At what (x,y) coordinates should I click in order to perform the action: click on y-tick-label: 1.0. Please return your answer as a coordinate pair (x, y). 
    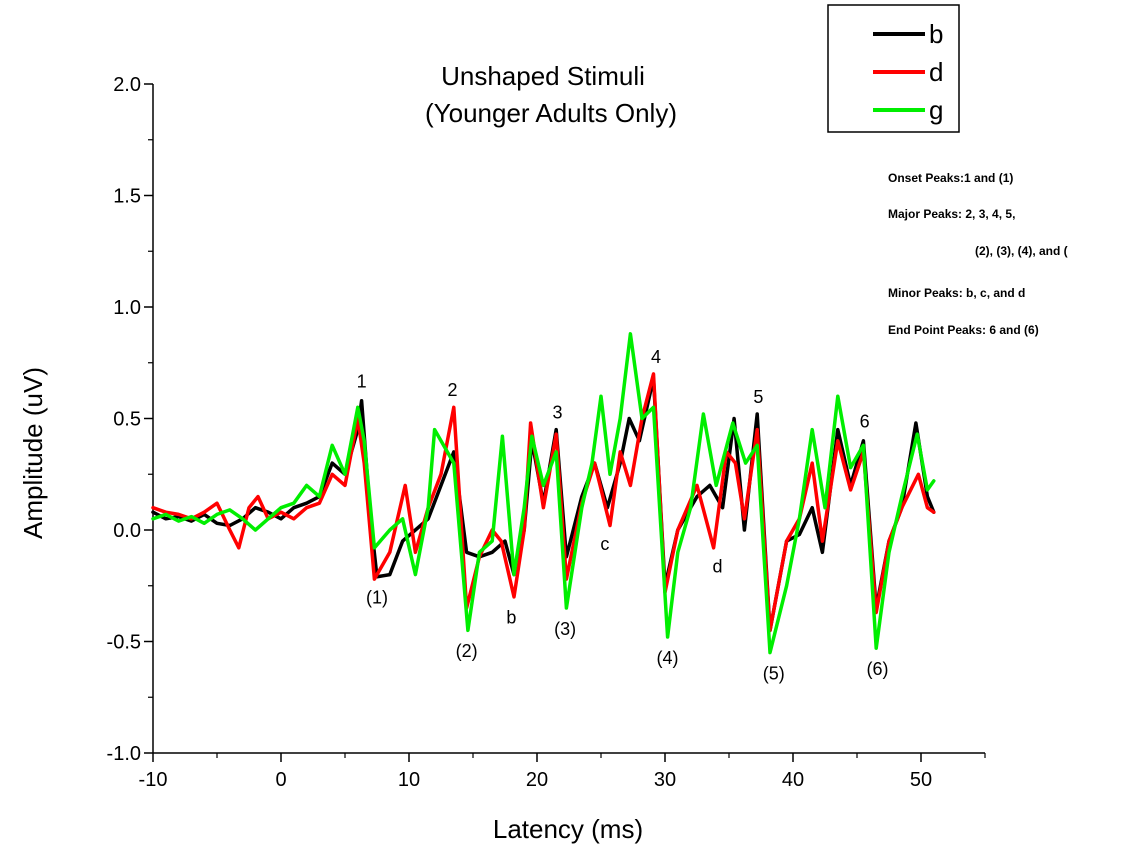
    Looking at the image, I should click on (127, 308).